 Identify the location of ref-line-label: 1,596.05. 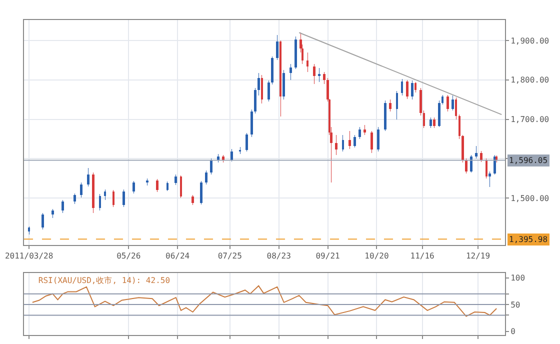
(528, 160).